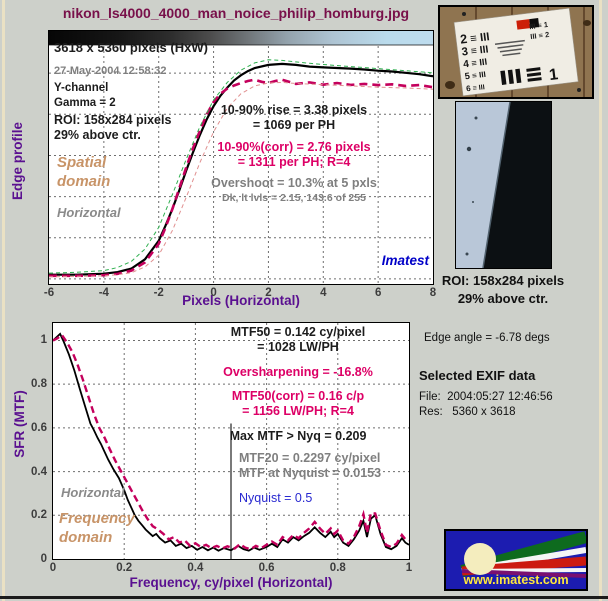 The image size is (608, 601). I want to click on sfr-chart-x-axis-label: Frequency, cy/pixel (Horizontal), so click(231, 582).